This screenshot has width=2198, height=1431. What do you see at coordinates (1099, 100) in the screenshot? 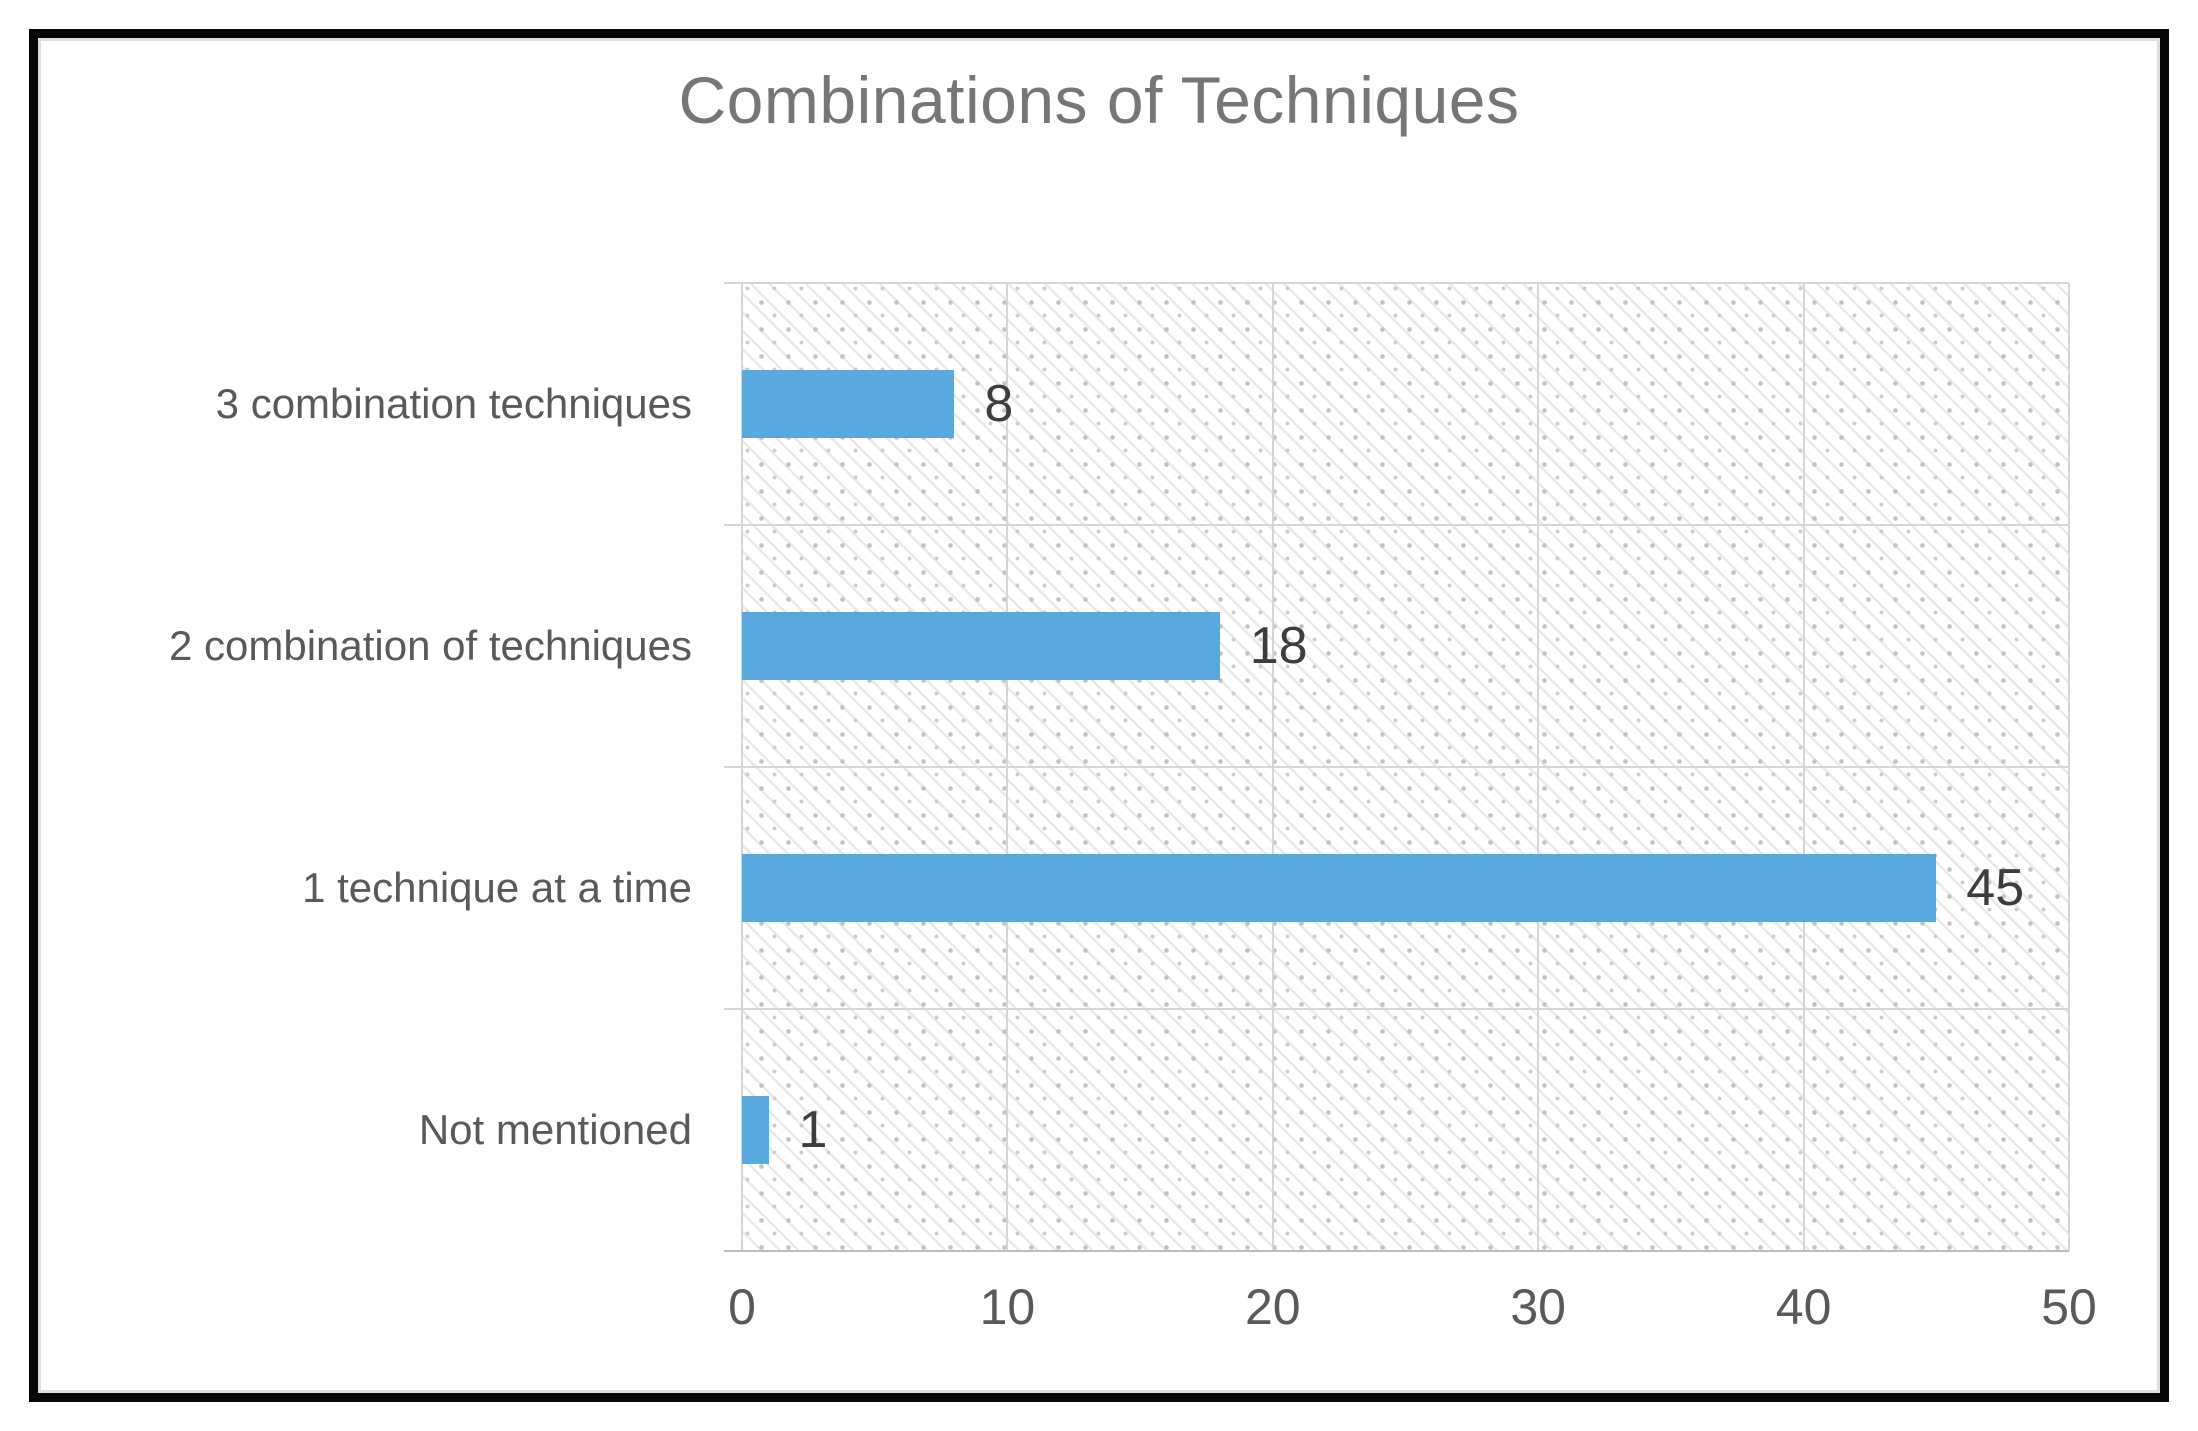
I see `chart-title: Combinations of Techniques` at bounding box center [1099, 100].